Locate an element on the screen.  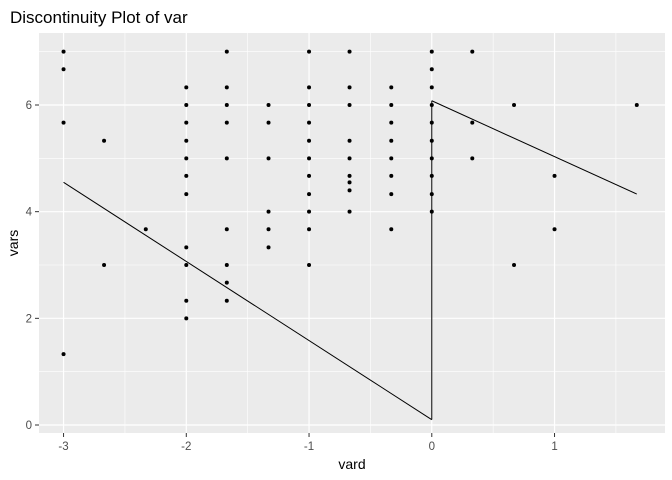
x-tick-label: 0 is located at coordinates (432, 447).